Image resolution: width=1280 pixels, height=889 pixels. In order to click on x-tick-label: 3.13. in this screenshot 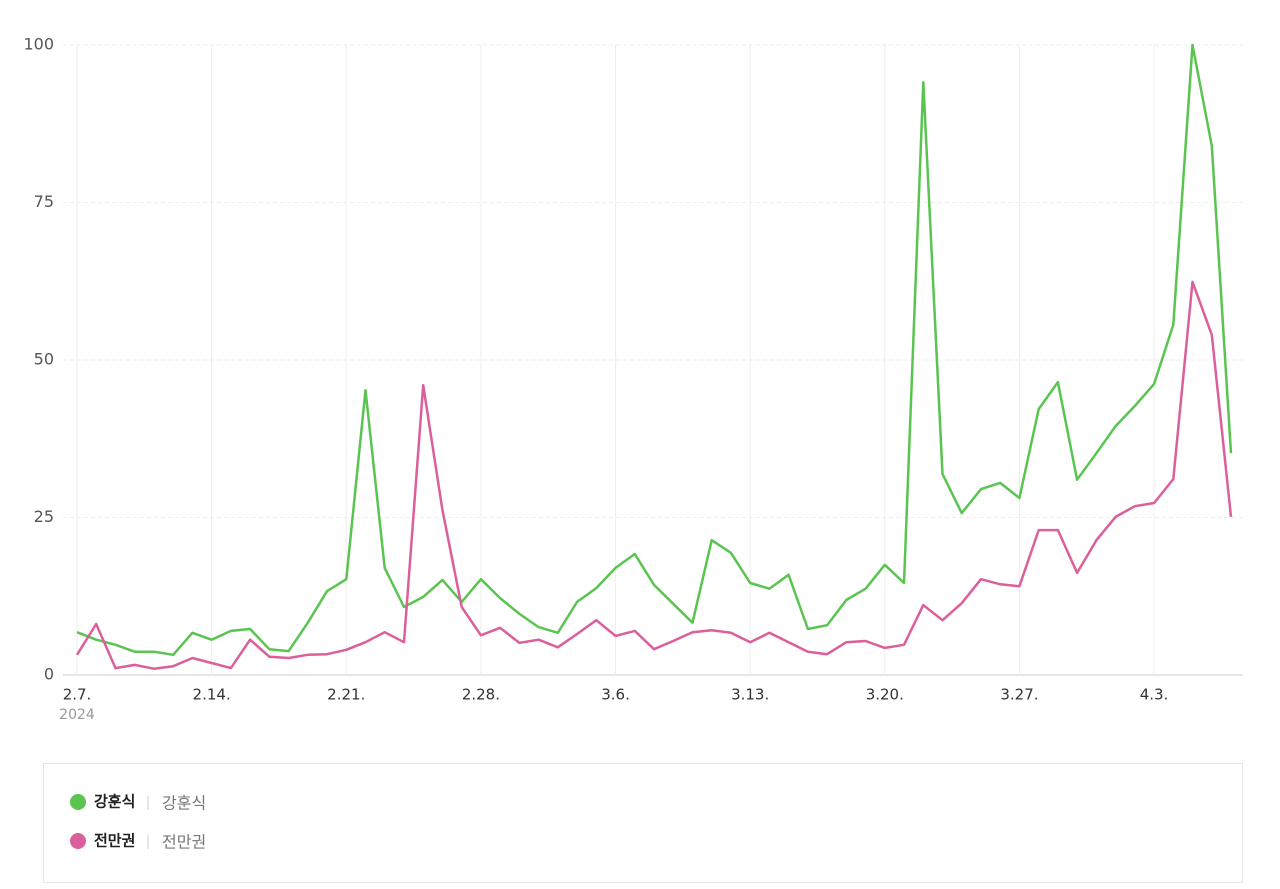, I will do `click(750, 695)`.